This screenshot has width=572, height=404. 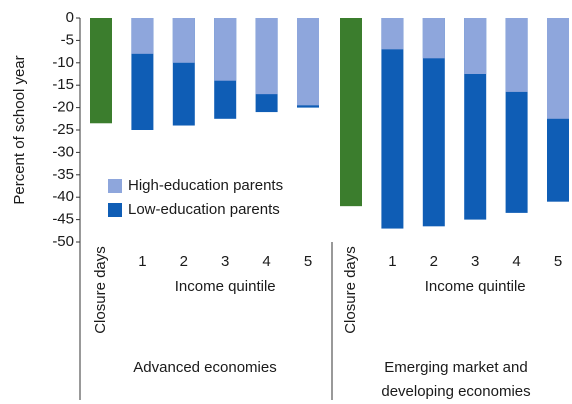 I want to click on y-tick-label: -50, so click(x=63, y=241).